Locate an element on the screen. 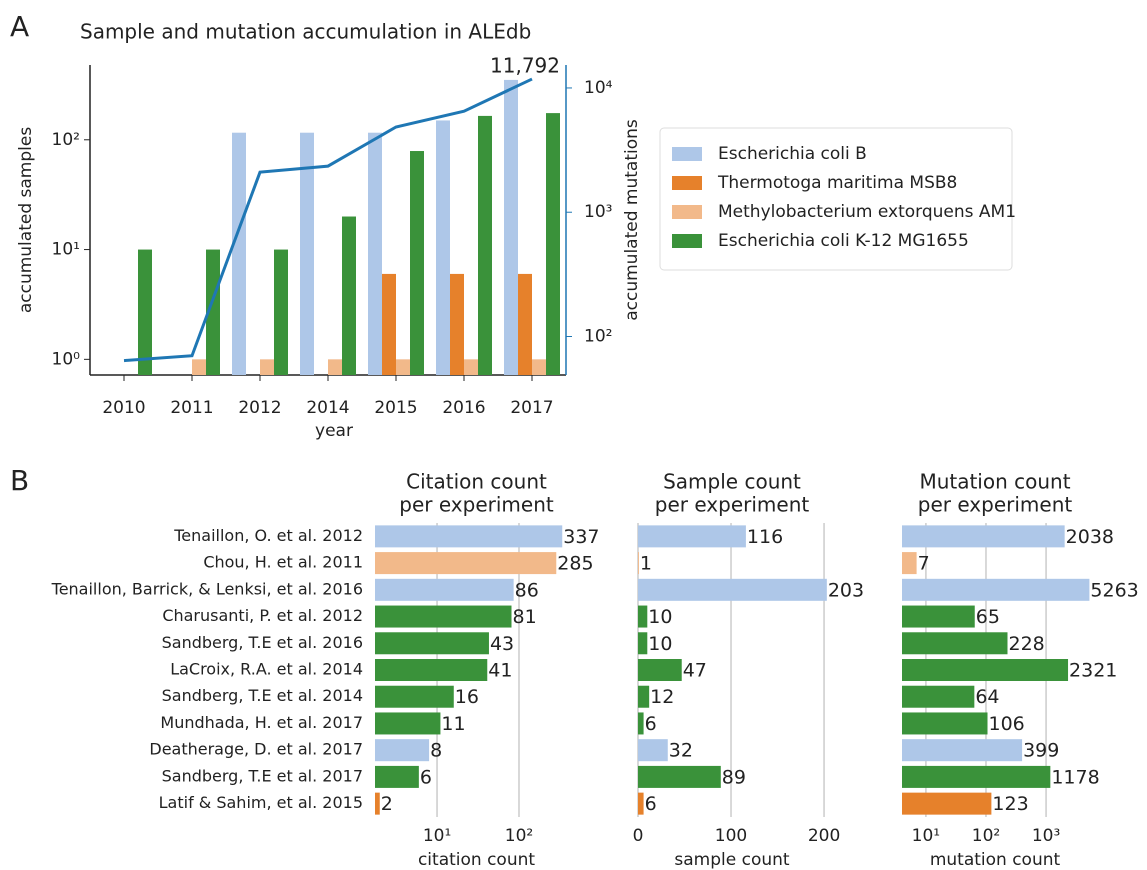  value-label: 12 is located at coordinates (662, 697).